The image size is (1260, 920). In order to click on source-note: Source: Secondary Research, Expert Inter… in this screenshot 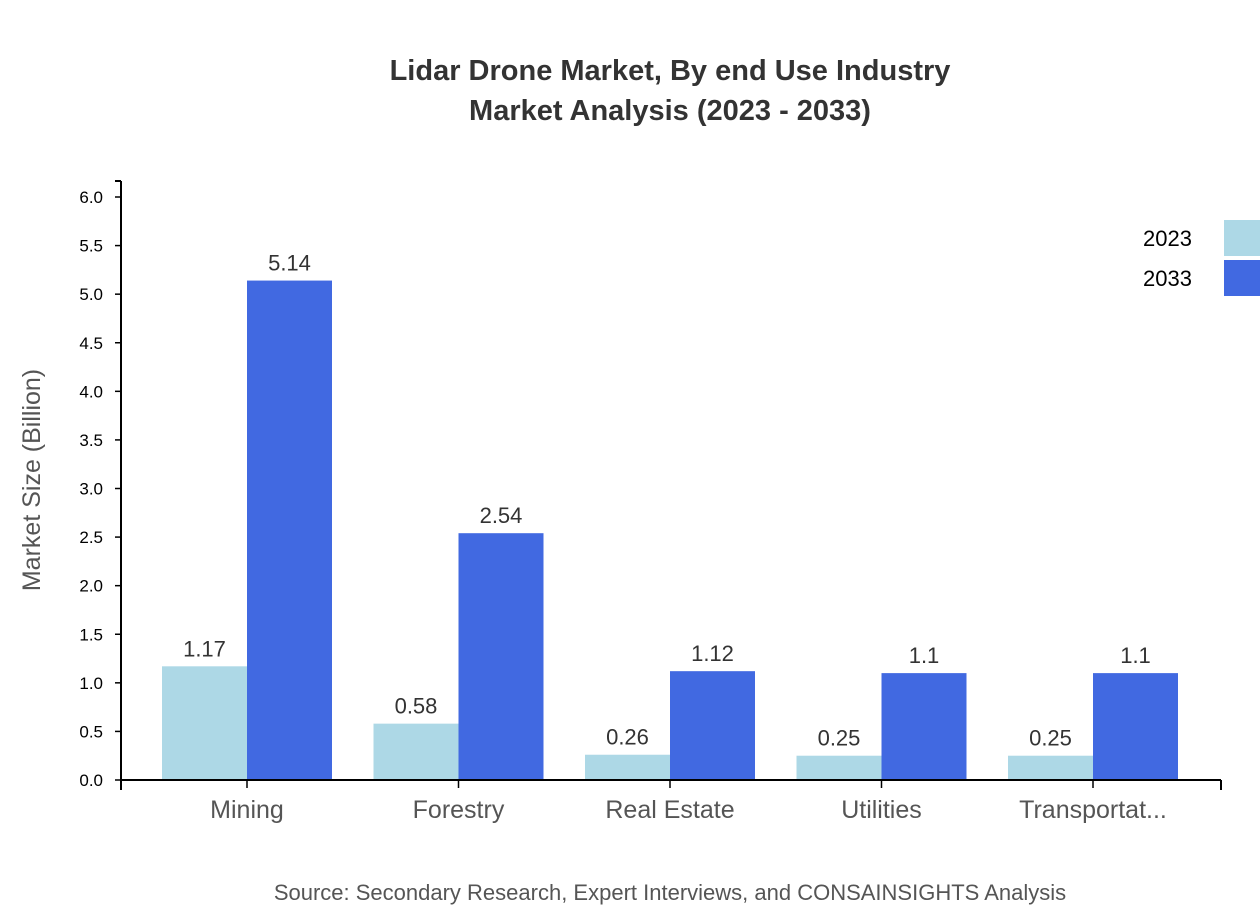, I will do `click(670, 892)`.